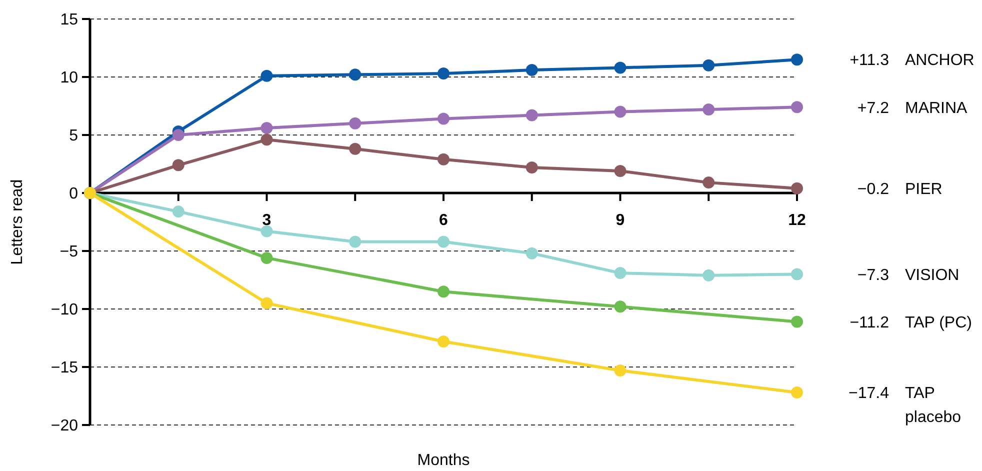 The width and height of the screenshot is (982, 471). What do you see at coordinates (443, 460) in the screenshot?
I see `x-axis-title: Months` at bounding box center [443, 460].